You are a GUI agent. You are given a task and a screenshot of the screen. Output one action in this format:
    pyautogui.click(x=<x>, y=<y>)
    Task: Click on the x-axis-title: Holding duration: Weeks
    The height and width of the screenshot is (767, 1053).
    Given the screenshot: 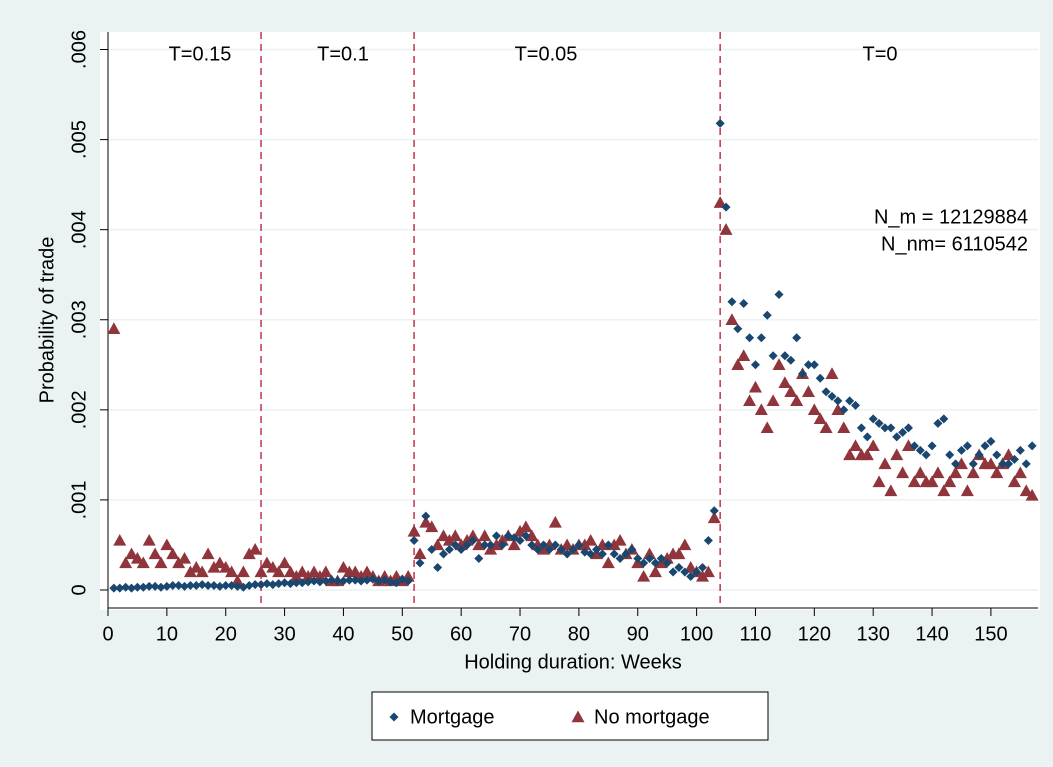 What is the action you would take?
    pyautogui.click(x=573, y=662)
    